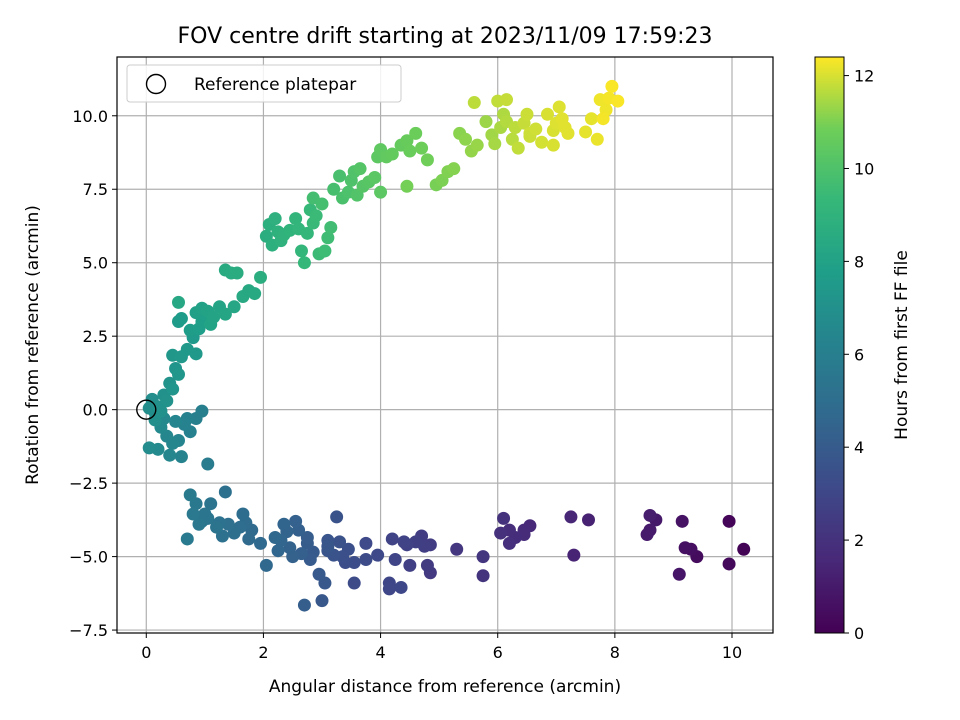 This screenshot has height=720, width=960. What do you see at coordinates (275, 85) in the screenshot?
I see `legend-entry-label: Reference platepar` at bounding box center [275, 85].